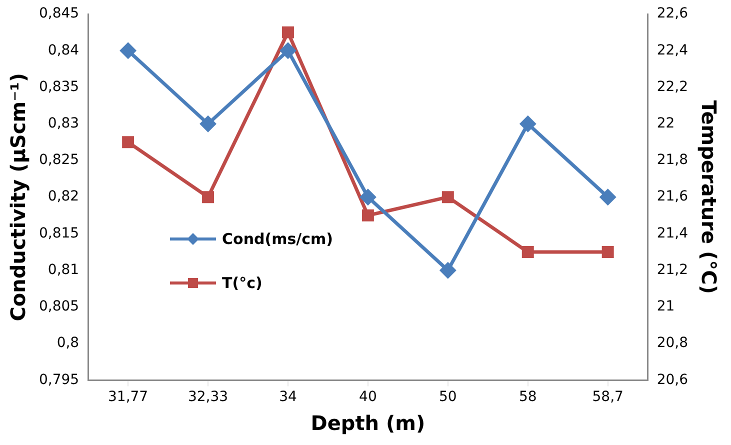 The width and height of the screenshot is (731, 445). What do you see at coordinates (64, 196) in the screenshot?
I see `y-tick-label: 0,82` at bounding box center [64, 196].